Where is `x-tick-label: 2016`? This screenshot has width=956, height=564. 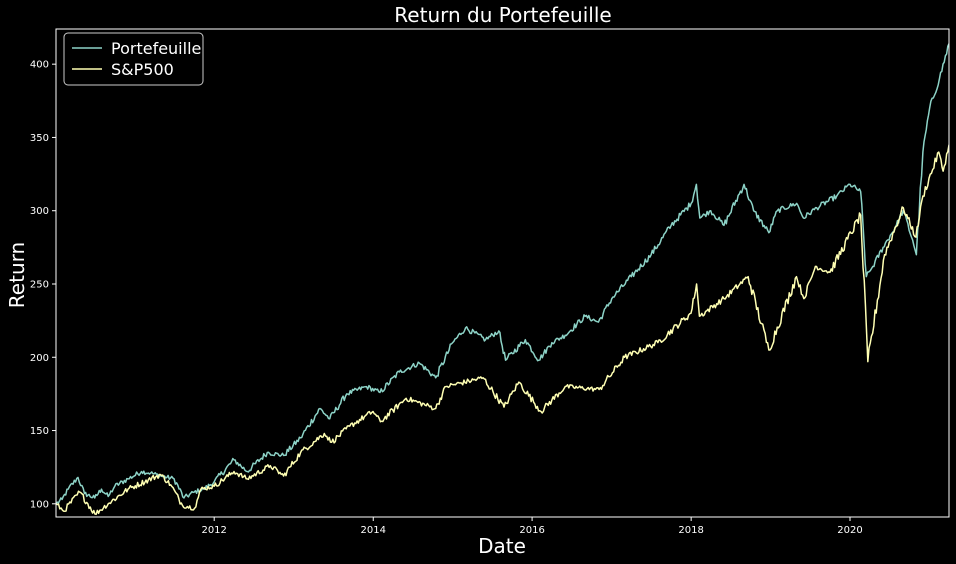 x-tick-label: 2016 is located at coordinates (531, 530).